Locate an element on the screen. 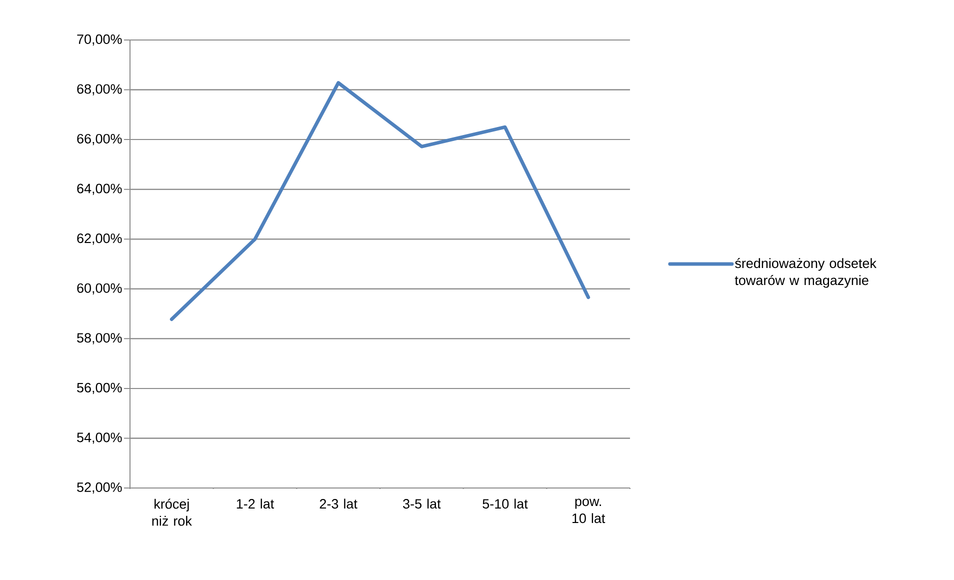  y-tick-label: 70,00% is located at coordinates (99, 40).